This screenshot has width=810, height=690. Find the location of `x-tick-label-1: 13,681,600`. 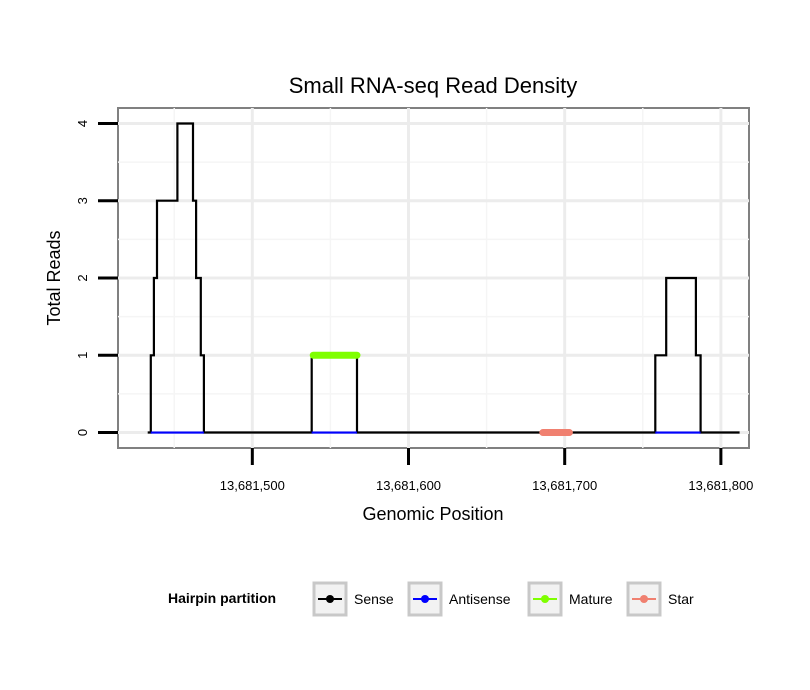

x-tick-label-1: 13,681,600 is located at coordinates (408, 485).